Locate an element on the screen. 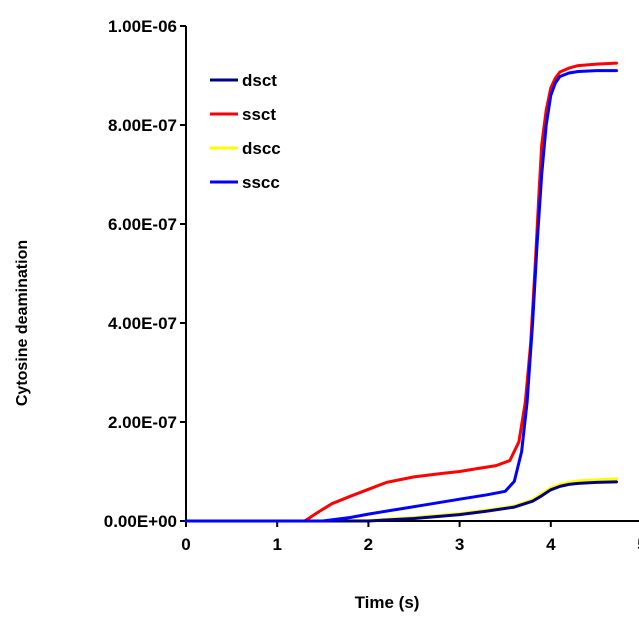 The height and width of the screenshot is (630, 639). x-tick-label: 4 is located at coordinates (551, 544).